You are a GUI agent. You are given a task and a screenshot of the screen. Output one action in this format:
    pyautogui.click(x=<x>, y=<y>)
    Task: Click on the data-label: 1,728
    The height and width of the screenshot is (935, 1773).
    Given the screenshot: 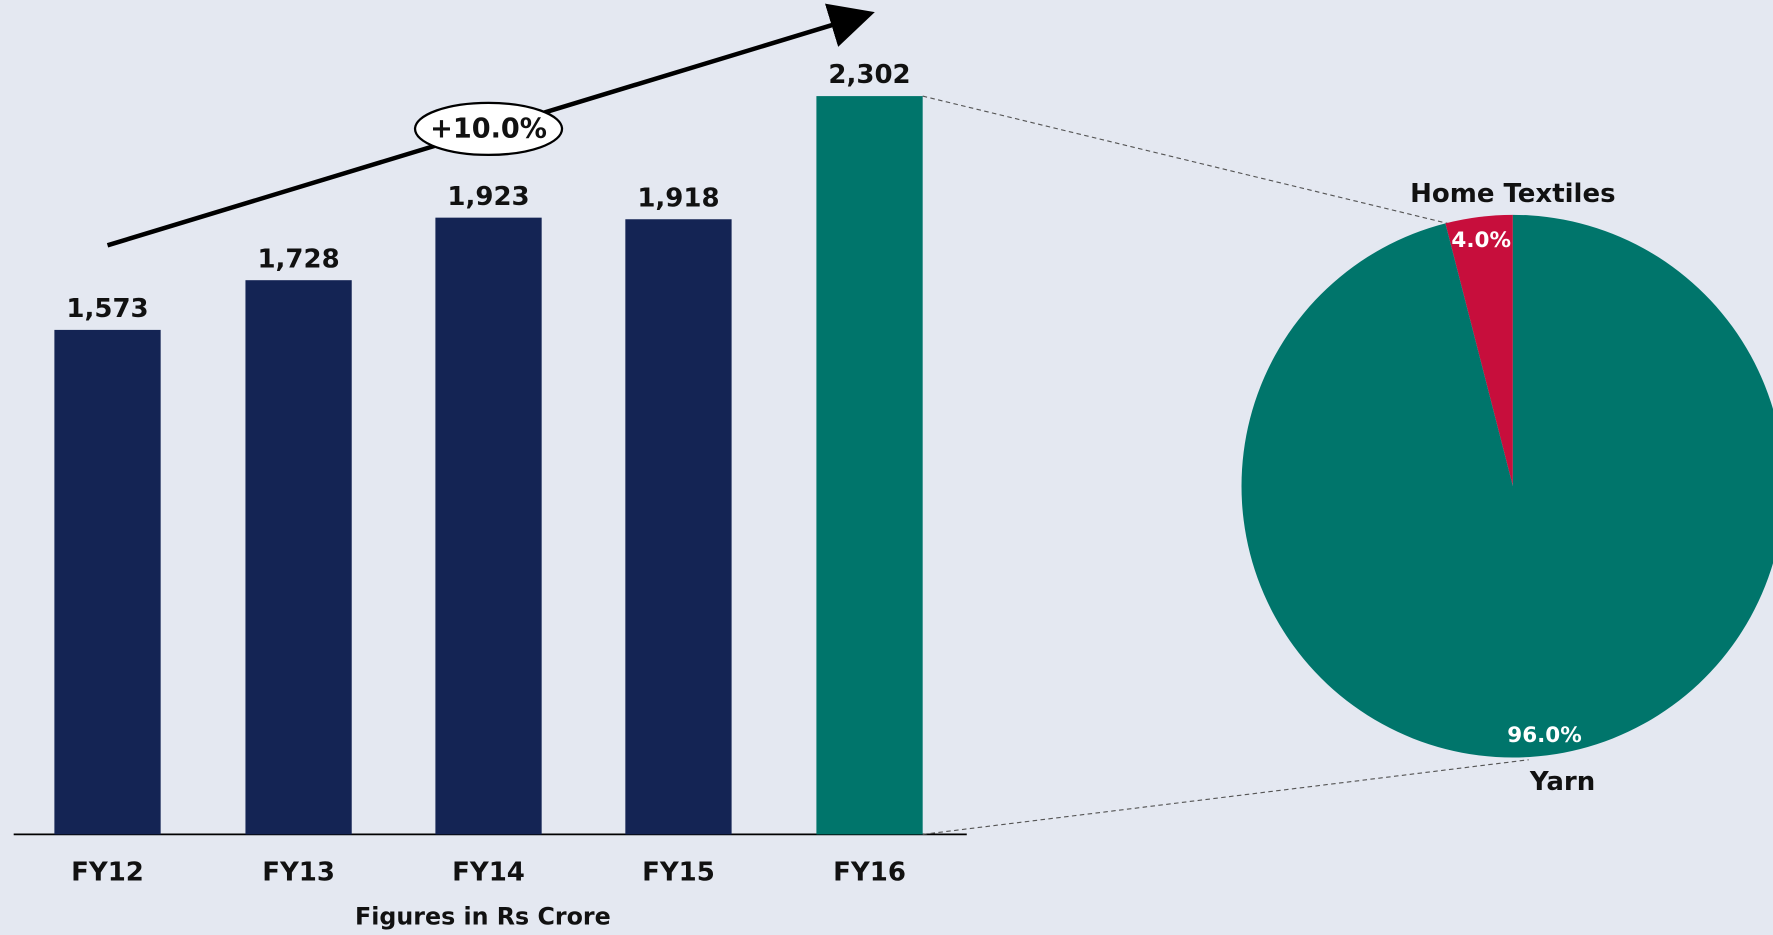 What is the action you would take?
    pyautogui.click(x=298, y=259)
    